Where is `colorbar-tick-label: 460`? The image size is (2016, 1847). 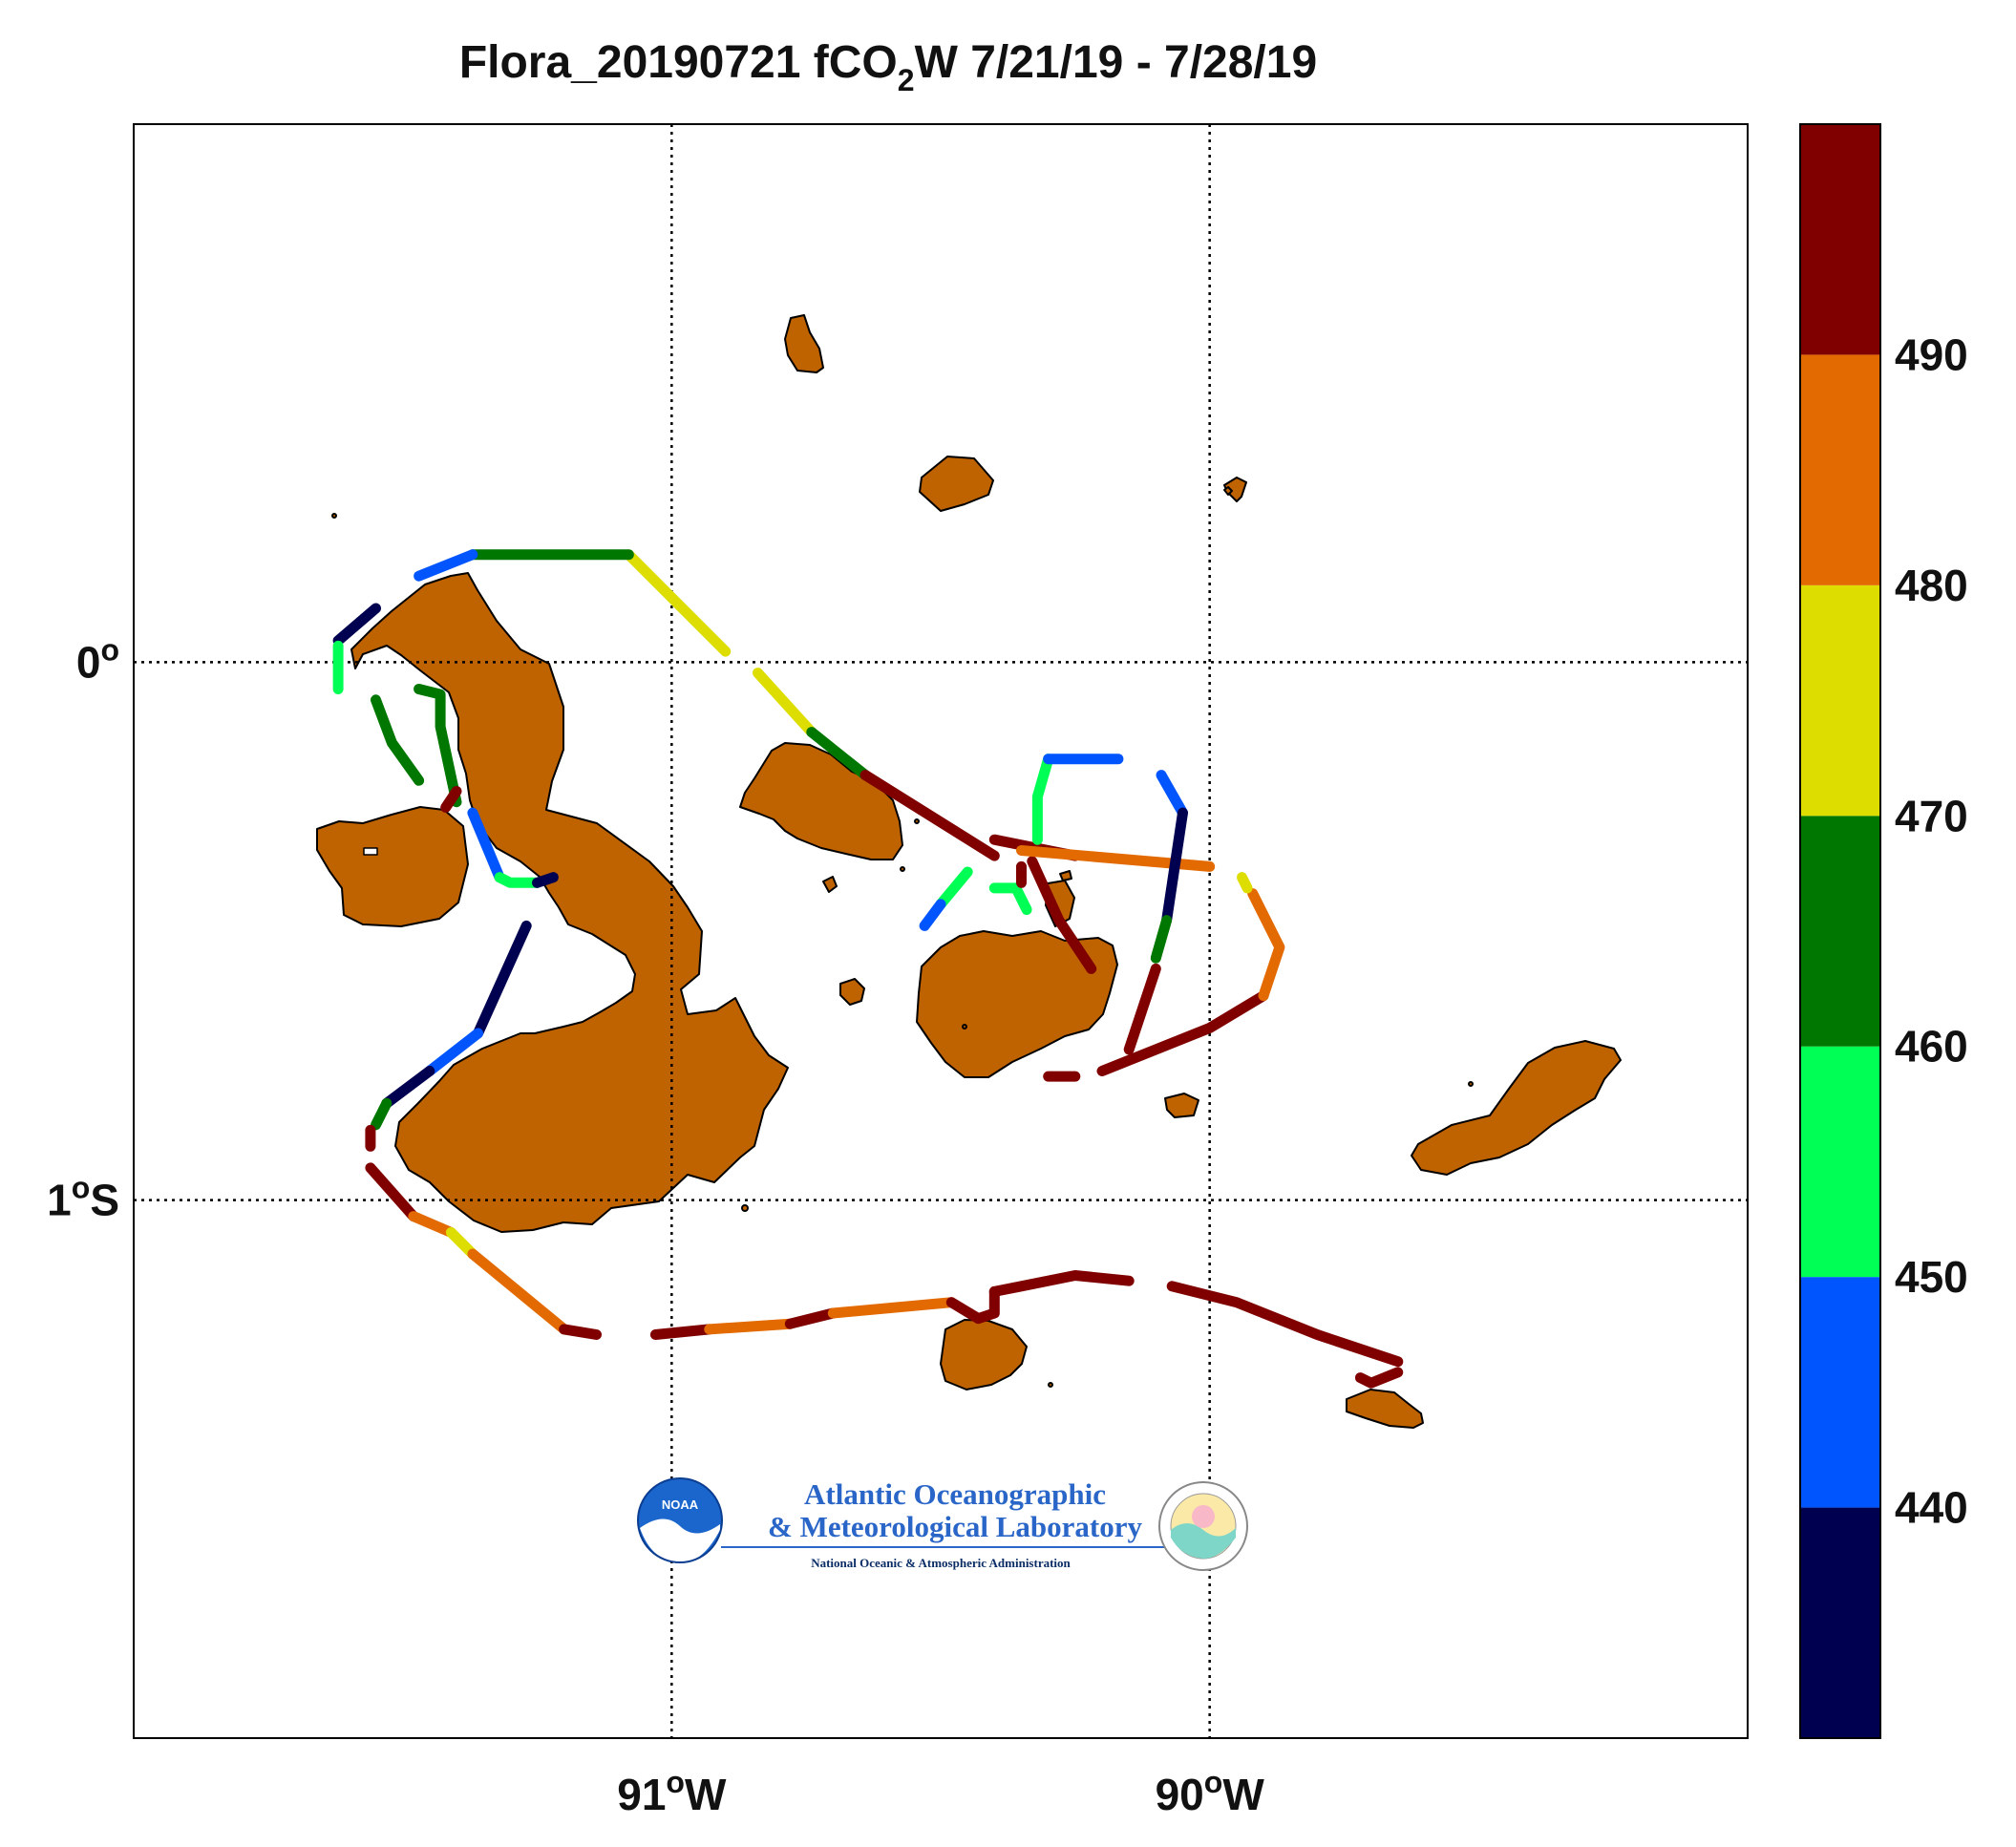
colorbar-tick-label: 460 is located at coordinates (1931, 1047).